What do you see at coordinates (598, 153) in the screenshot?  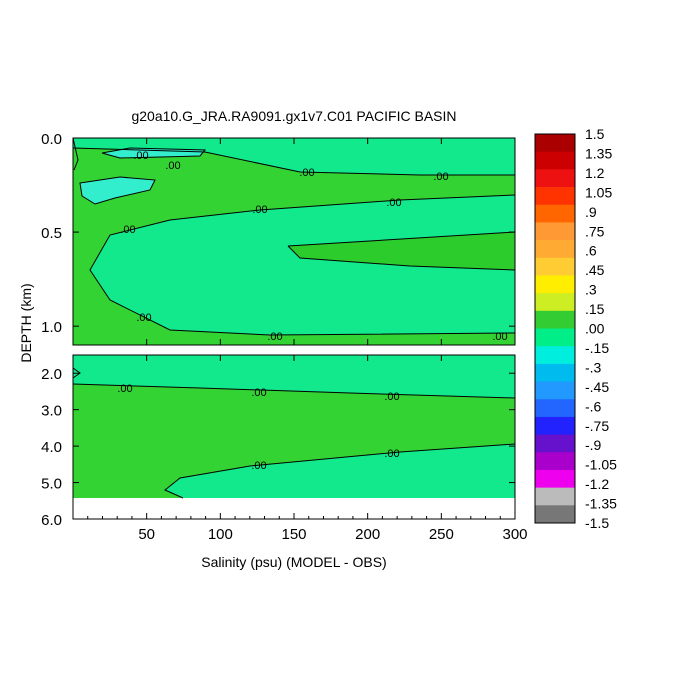 I see `colorbar-label: 1.35` at bounding box center [598, 153].